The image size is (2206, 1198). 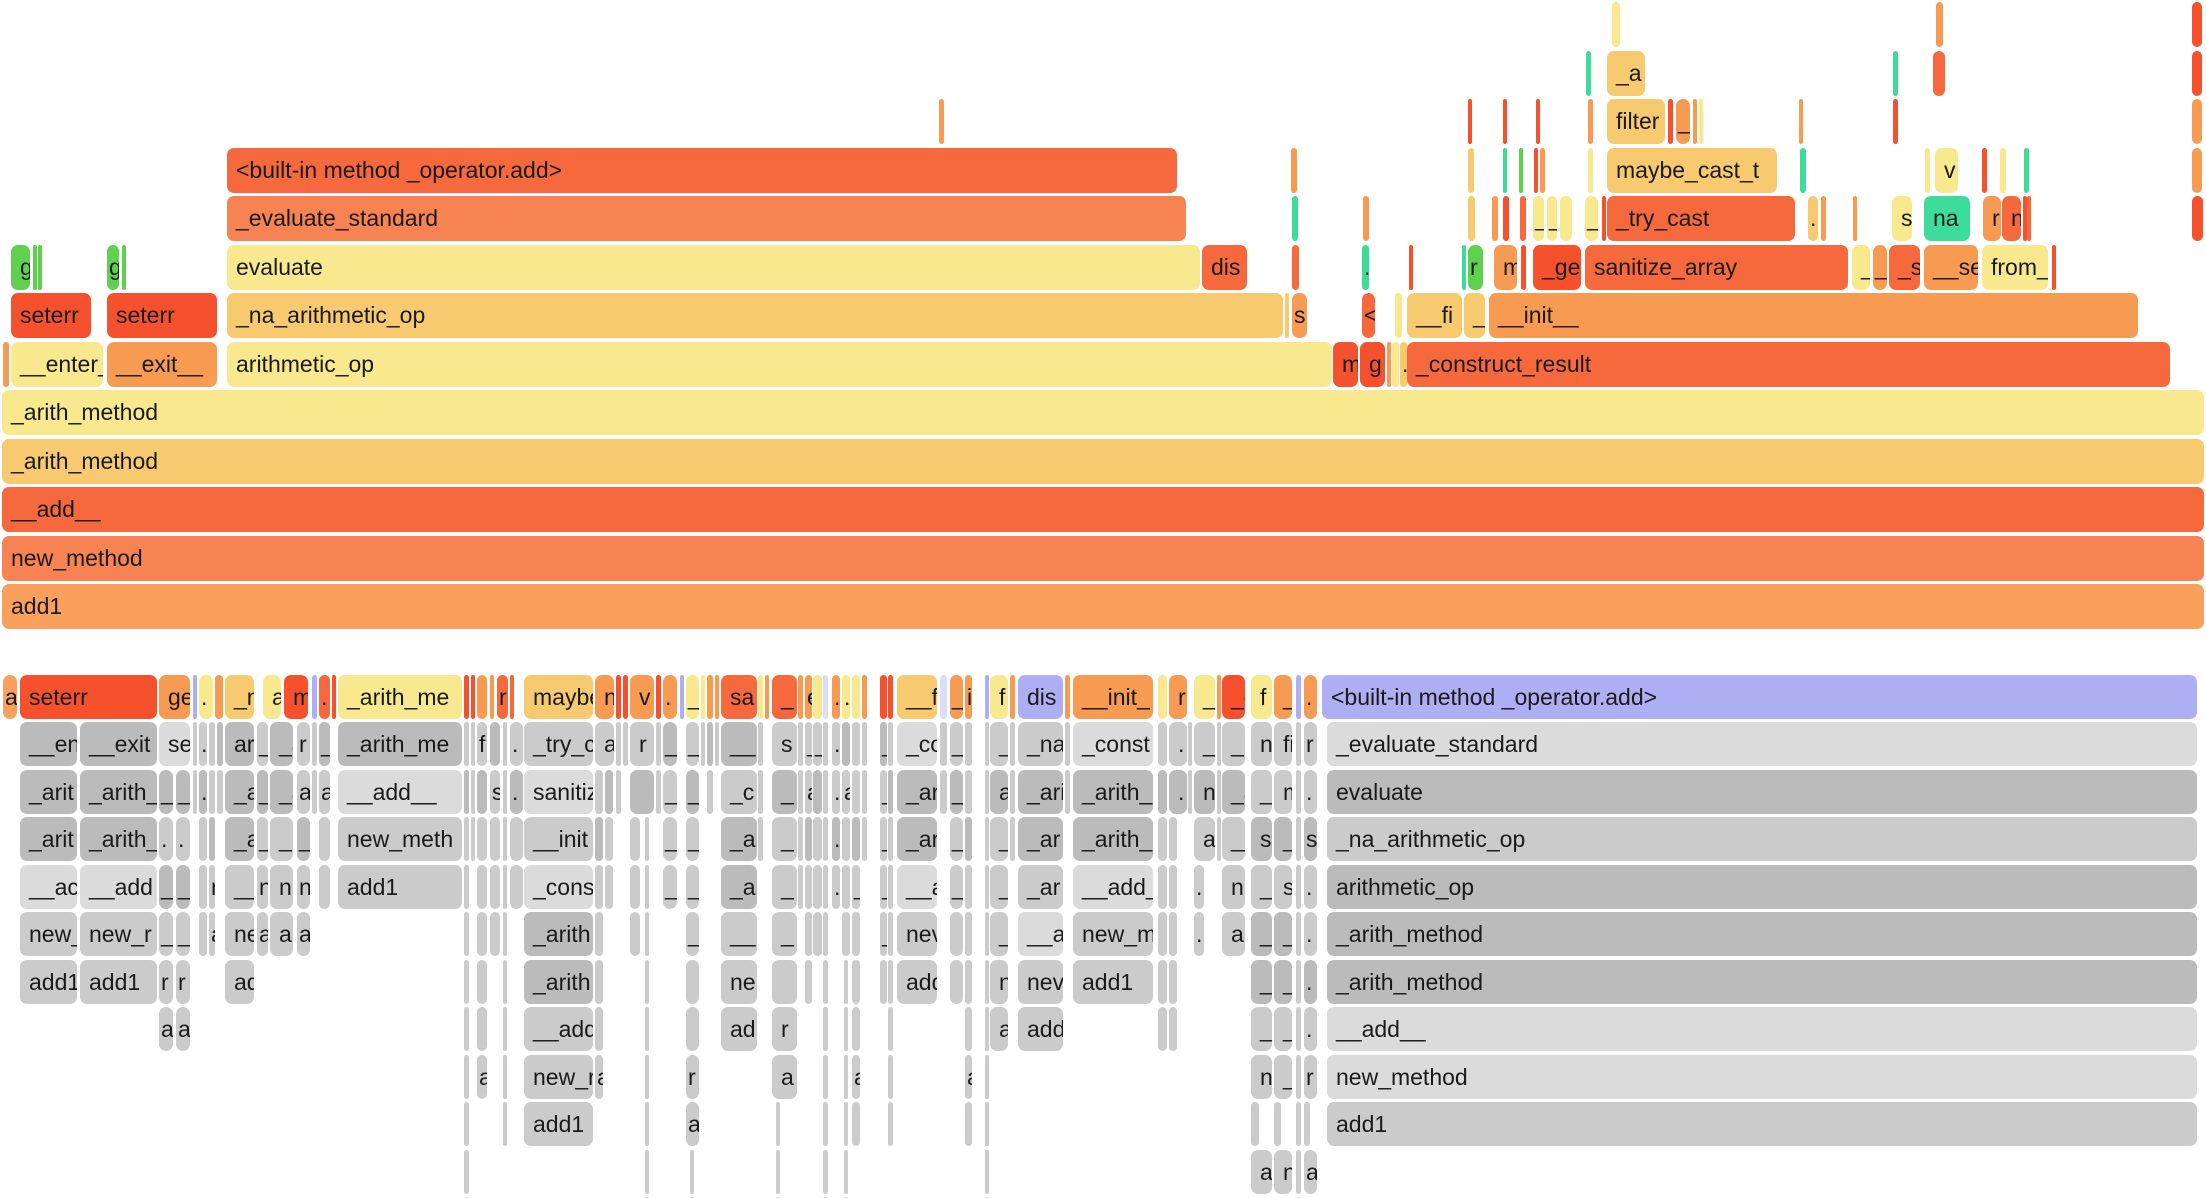 What do you see at coordinates (558, 1077) in the screenshot?
I see `flame-bar-new_r: new_r` at bounding box center [558, 1077].